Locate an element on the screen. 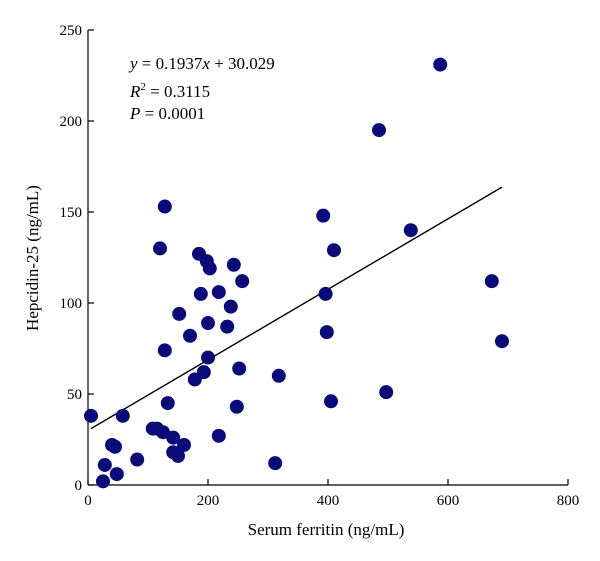  eq-intercept: + 30.029 is located at coordinates (242, 63).